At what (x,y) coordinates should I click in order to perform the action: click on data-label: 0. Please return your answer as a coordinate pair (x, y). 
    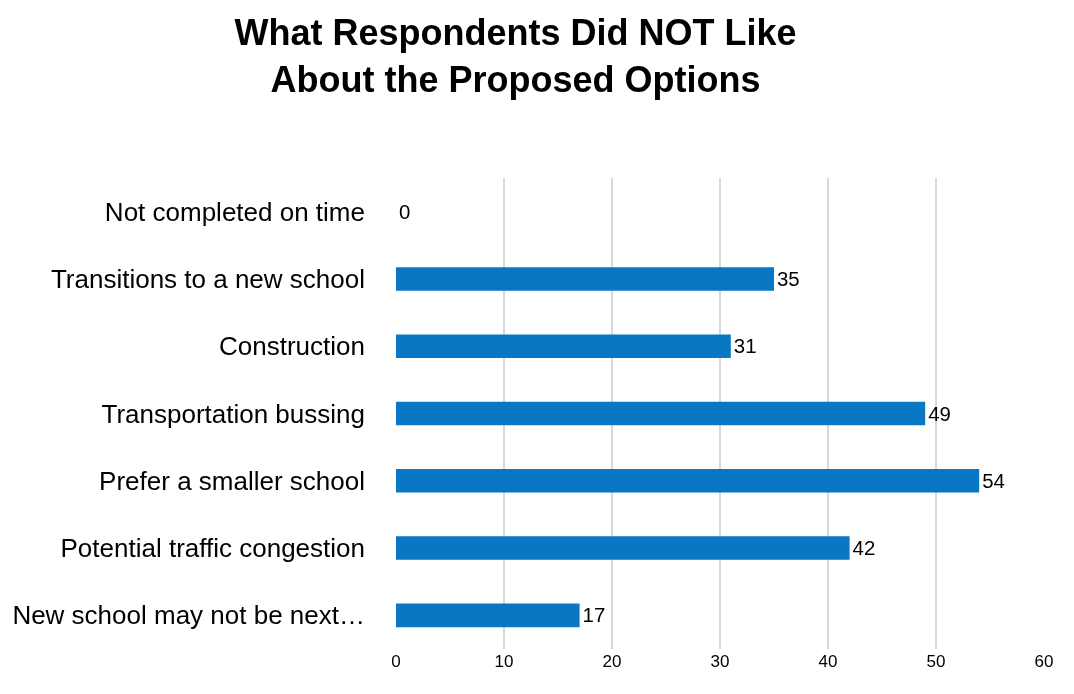
    Looking at the image, I should click on (405, 211).